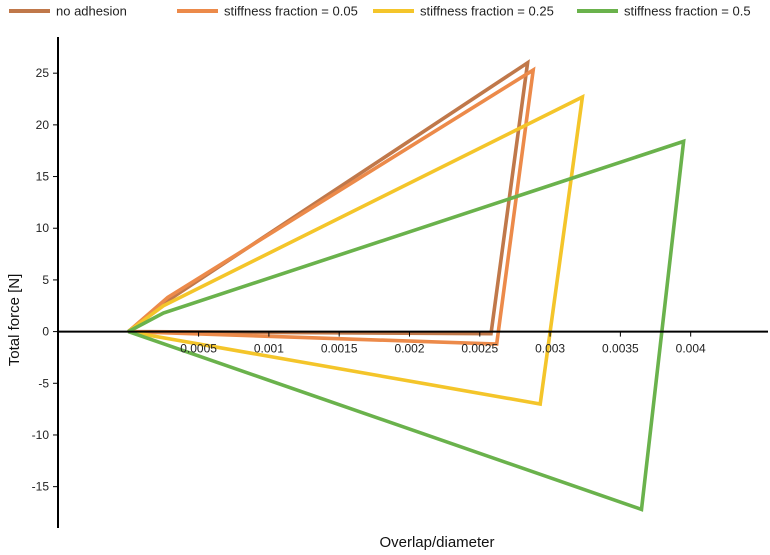 Image resolution: width=770 pixels, height=555 pixels. I want to click on x-axis-label: Overlap/diameter, so click(436, 542).